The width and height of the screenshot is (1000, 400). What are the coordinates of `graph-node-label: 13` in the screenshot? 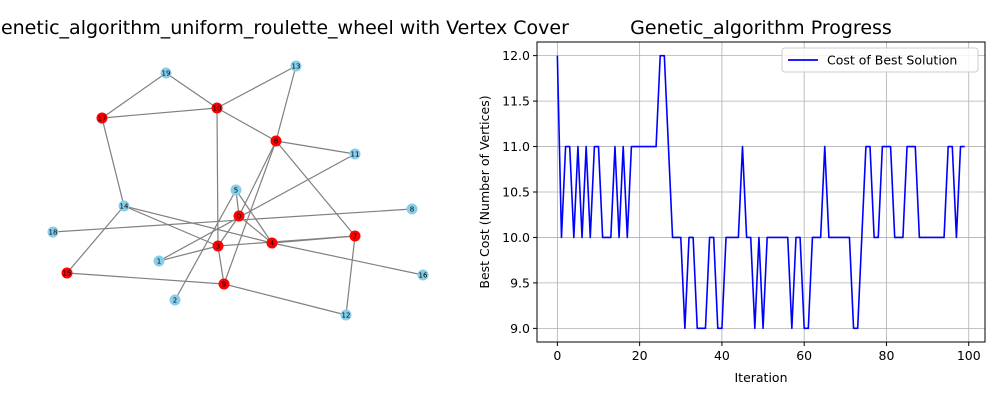 It's located at (296, 66).